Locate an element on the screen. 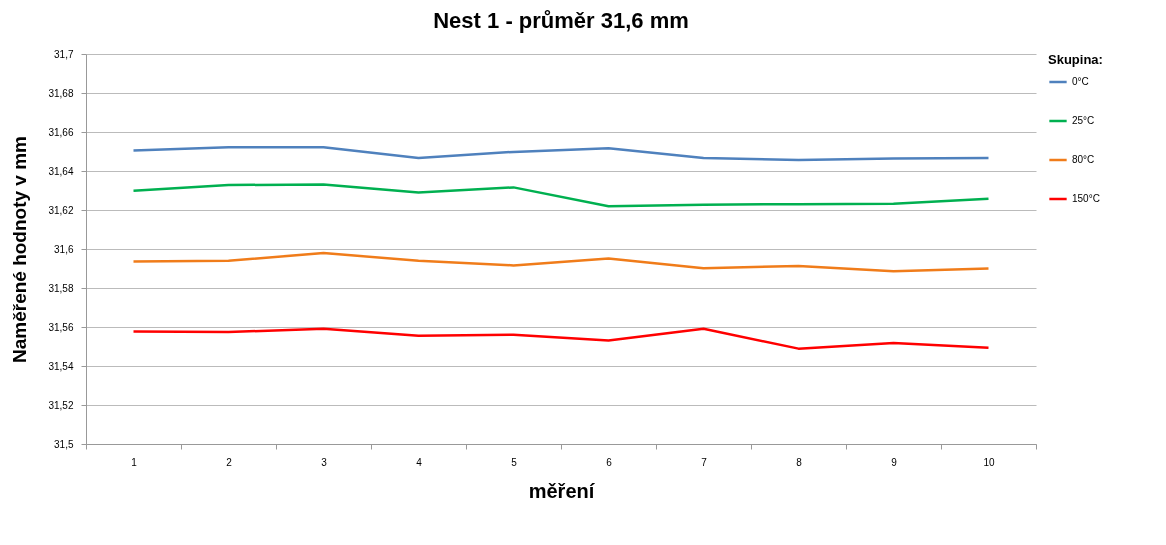 The width and height of the screenshot is (1166, 545). chart-title: Nest 1 - průměr 31,6 mm is located at coordinates (561, 20).